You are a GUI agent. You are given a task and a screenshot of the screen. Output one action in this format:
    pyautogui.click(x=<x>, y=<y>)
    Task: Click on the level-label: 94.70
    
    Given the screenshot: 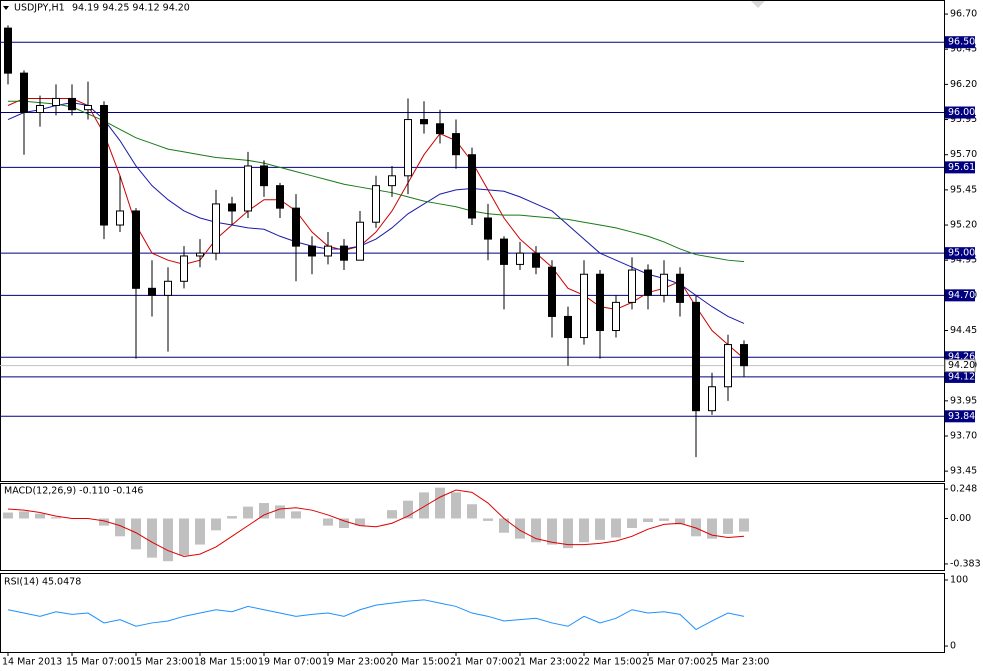 What is the action you would take?
    pyautogui.click(x=961, y=295)
    